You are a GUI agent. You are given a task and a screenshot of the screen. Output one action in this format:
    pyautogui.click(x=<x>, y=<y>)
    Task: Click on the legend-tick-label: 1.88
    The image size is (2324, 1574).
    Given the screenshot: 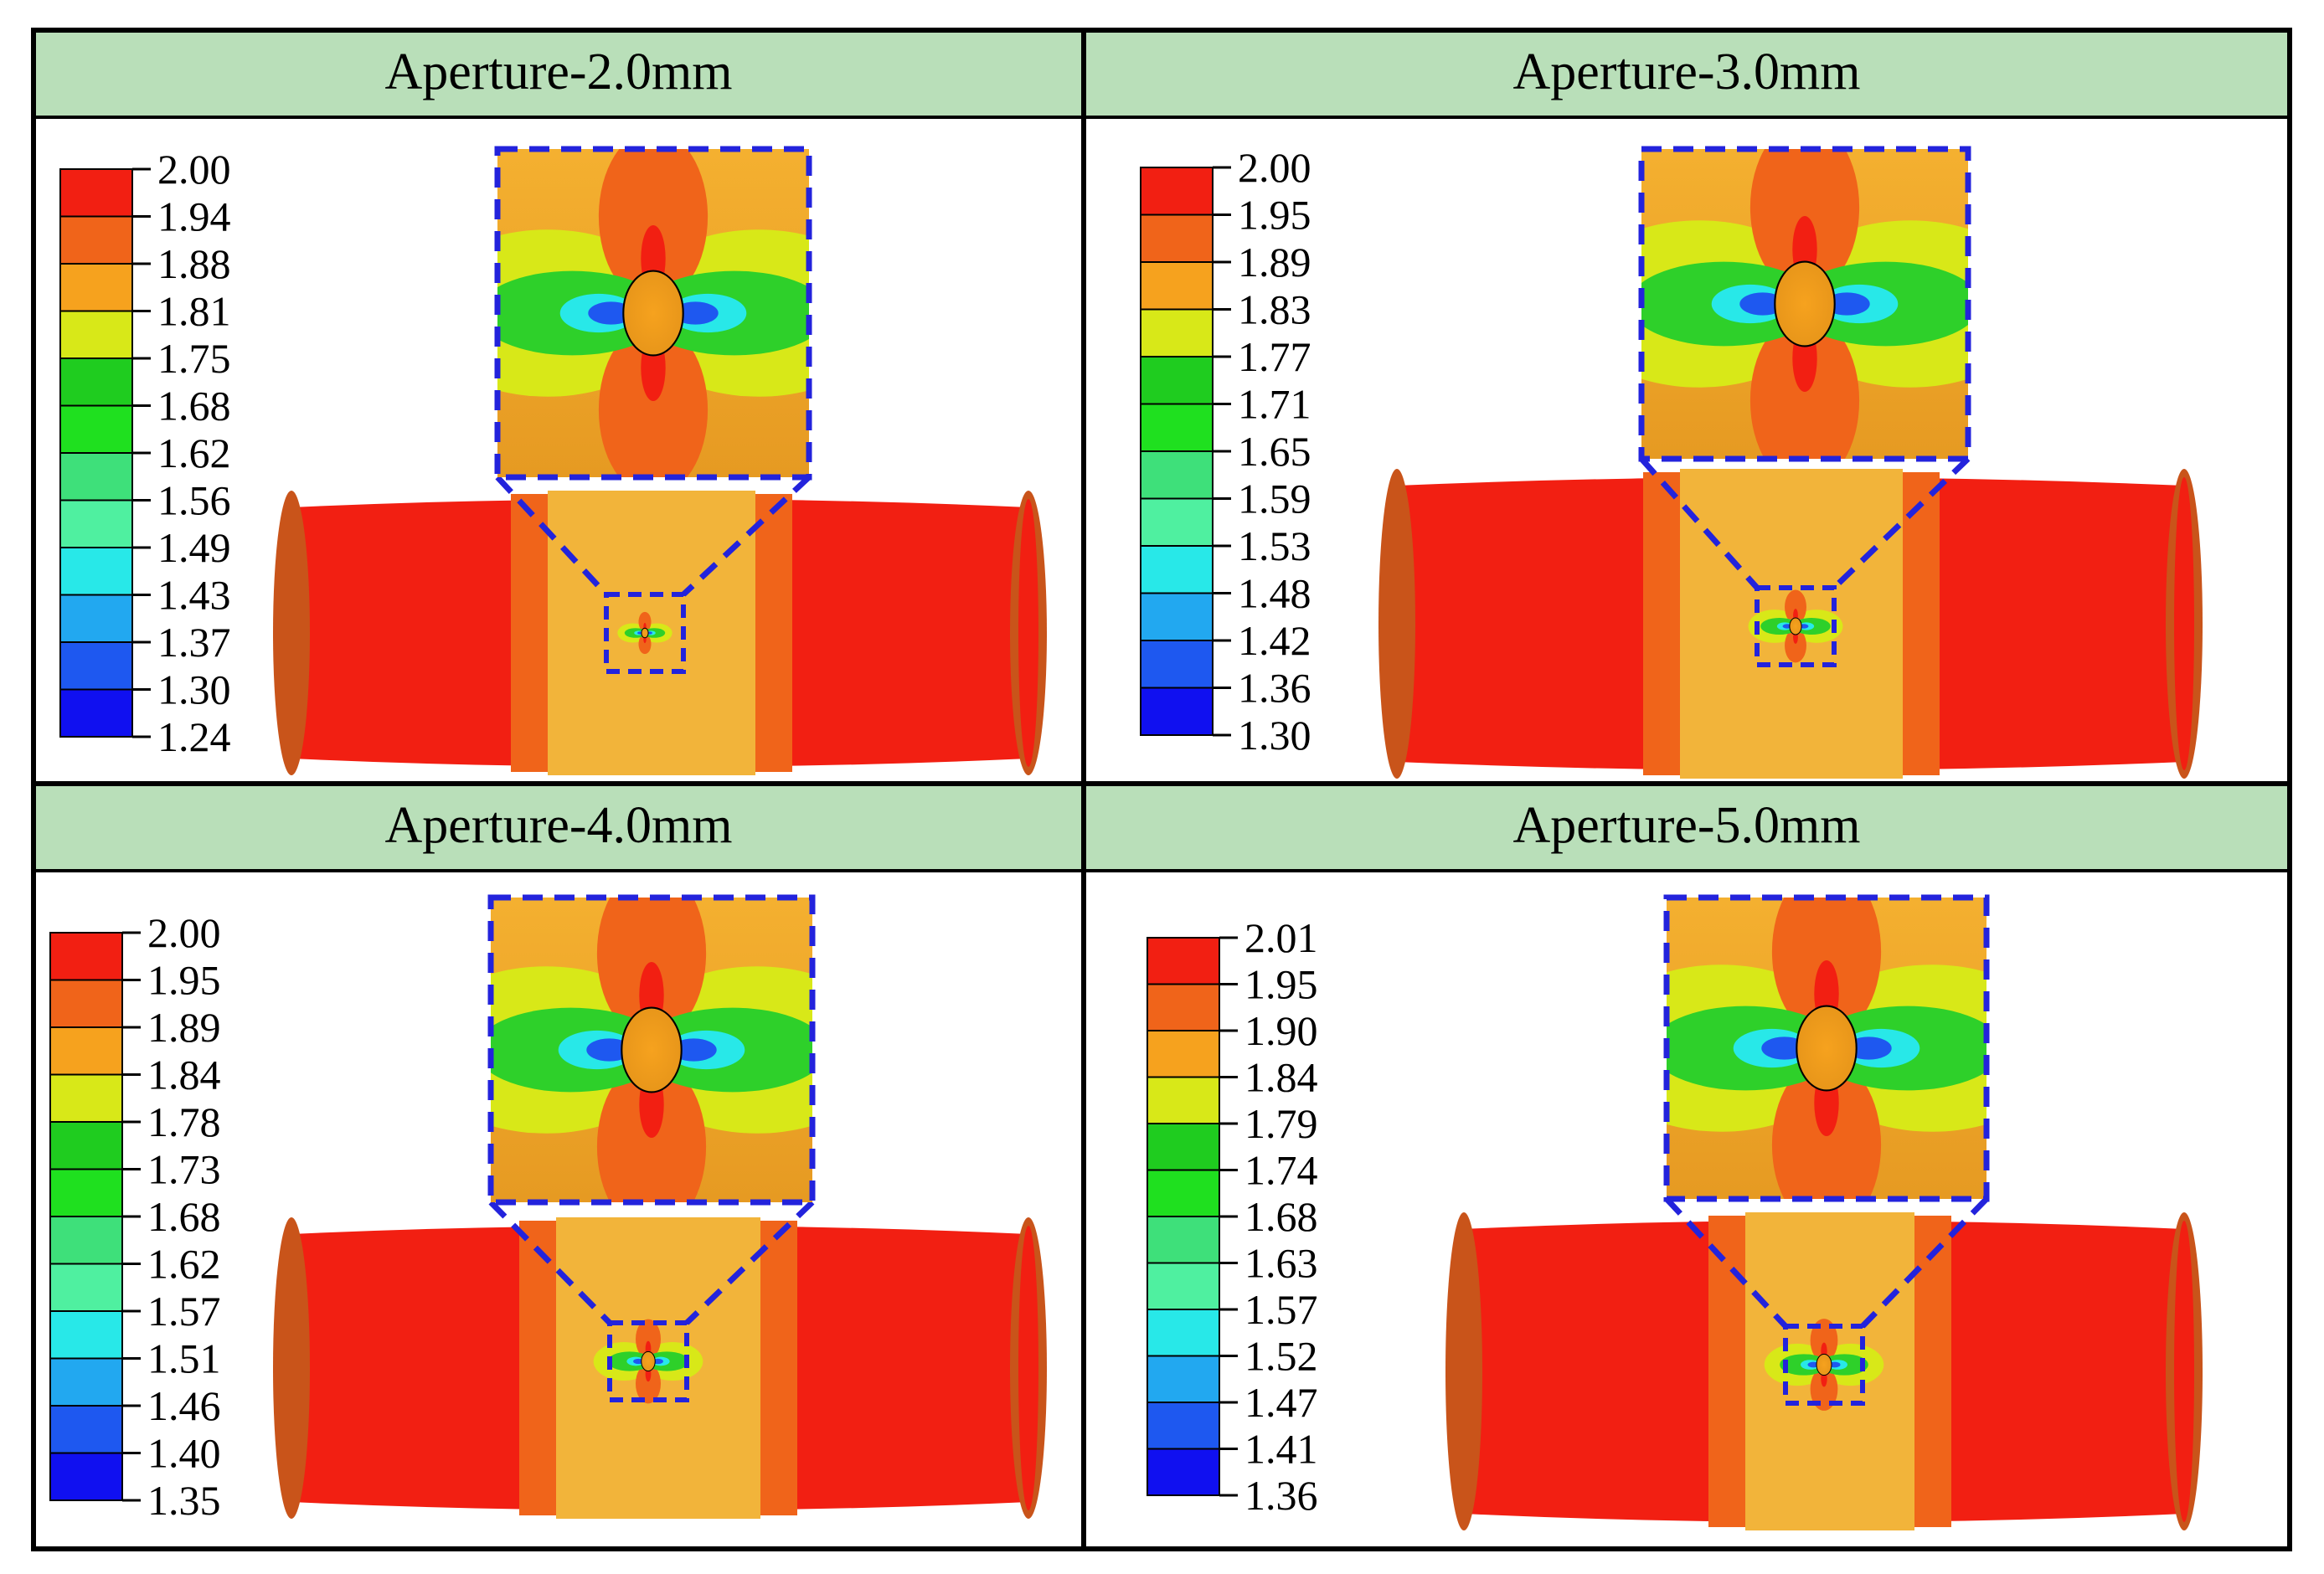 What is the action you would take?
    pyautogui.click(x=194, y=263)
    